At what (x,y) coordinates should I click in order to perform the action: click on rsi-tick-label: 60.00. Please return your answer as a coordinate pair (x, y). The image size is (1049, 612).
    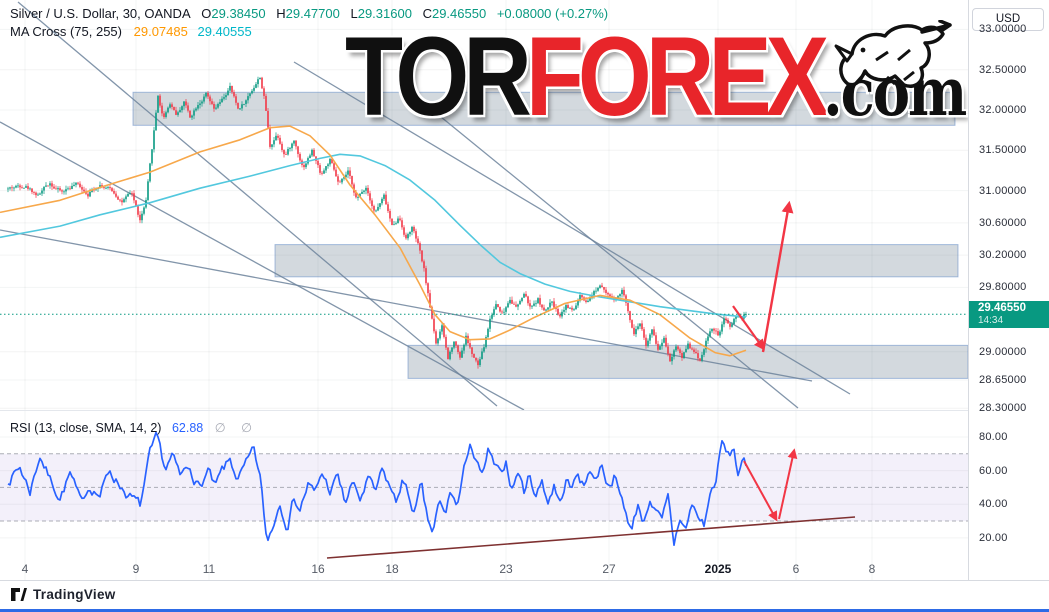
    Looking at the image, I should click on (993, 470).